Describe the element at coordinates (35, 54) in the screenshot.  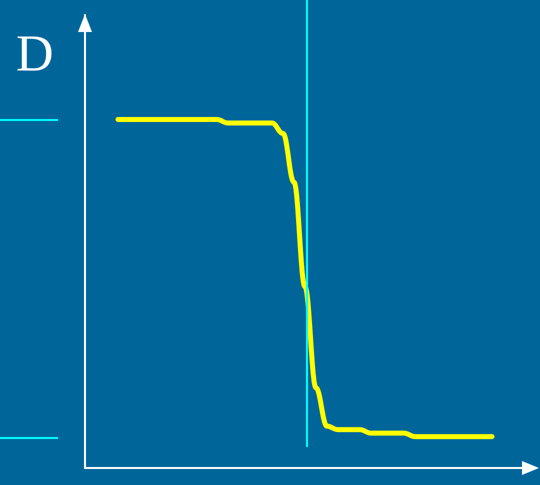
I see `y-axis-title: D` at that location.